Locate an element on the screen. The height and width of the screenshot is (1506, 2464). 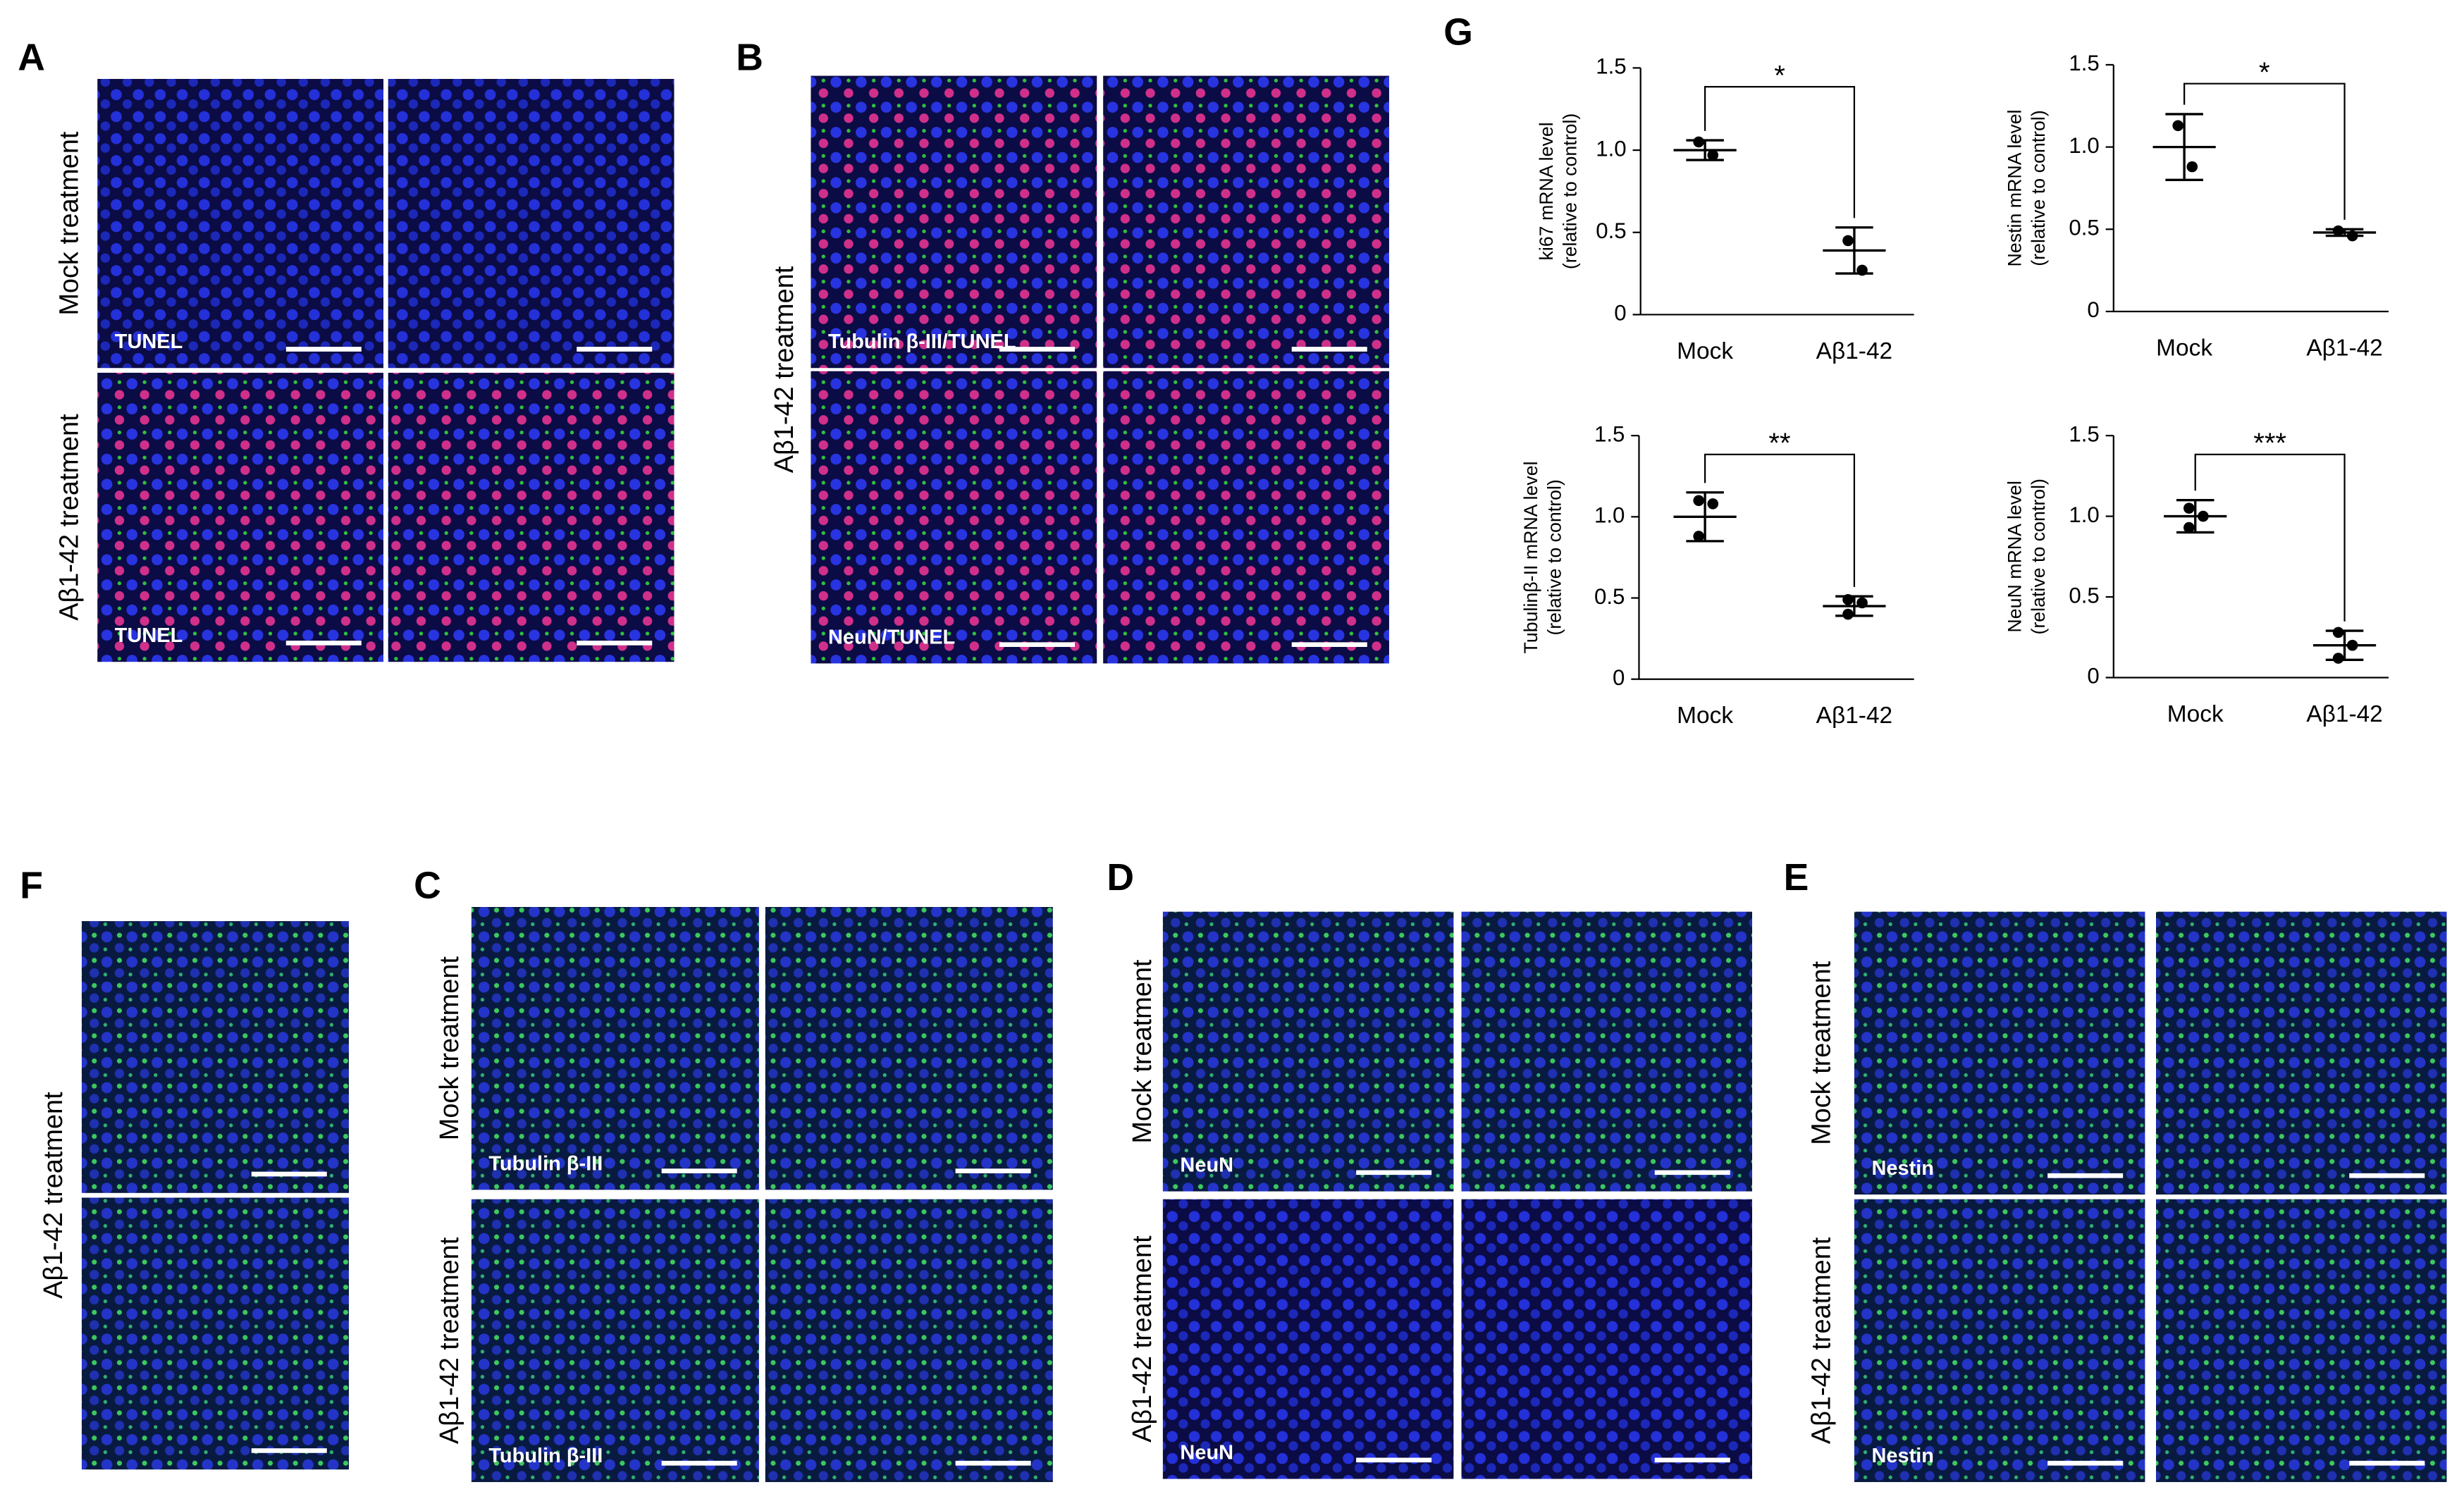
panel-letter: F is located at coordinates (31, 885).